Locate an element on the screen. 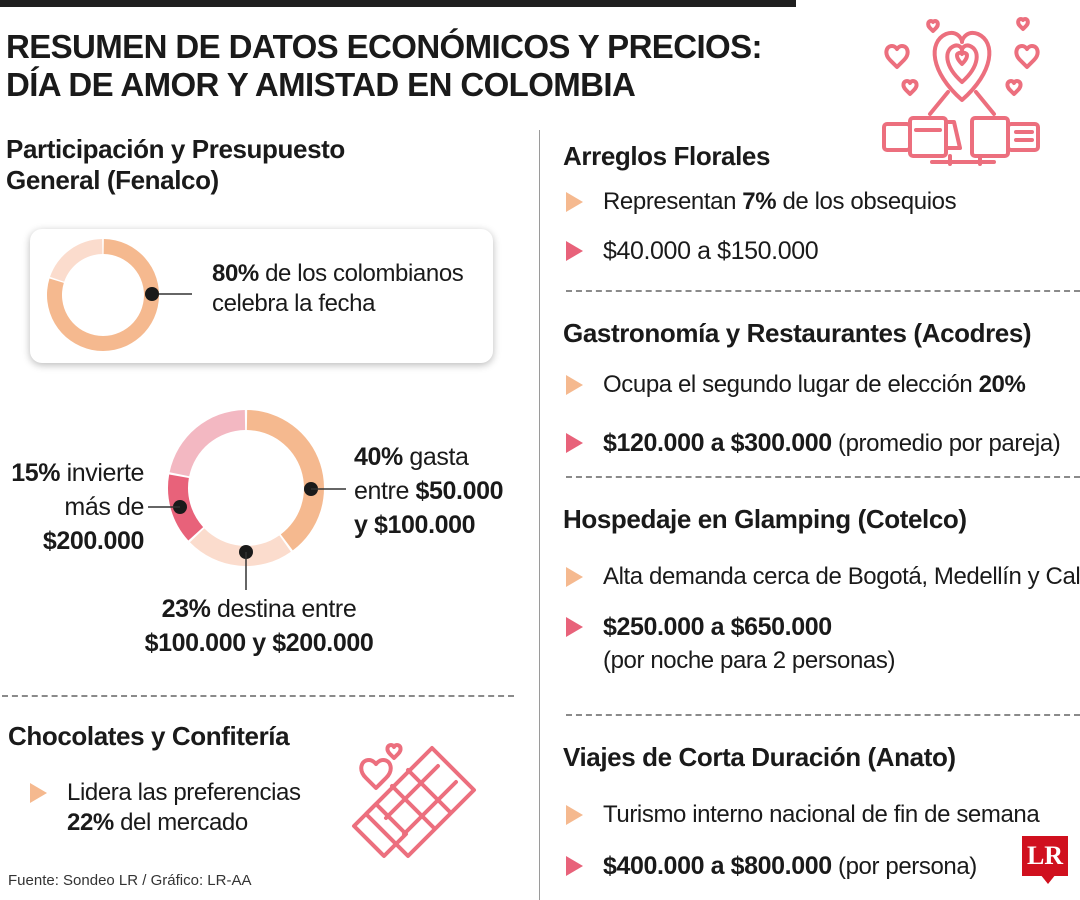 Image resolution: width=1080 pixels, height=900 pixels. column-divider is located at coordinates (539, 515).